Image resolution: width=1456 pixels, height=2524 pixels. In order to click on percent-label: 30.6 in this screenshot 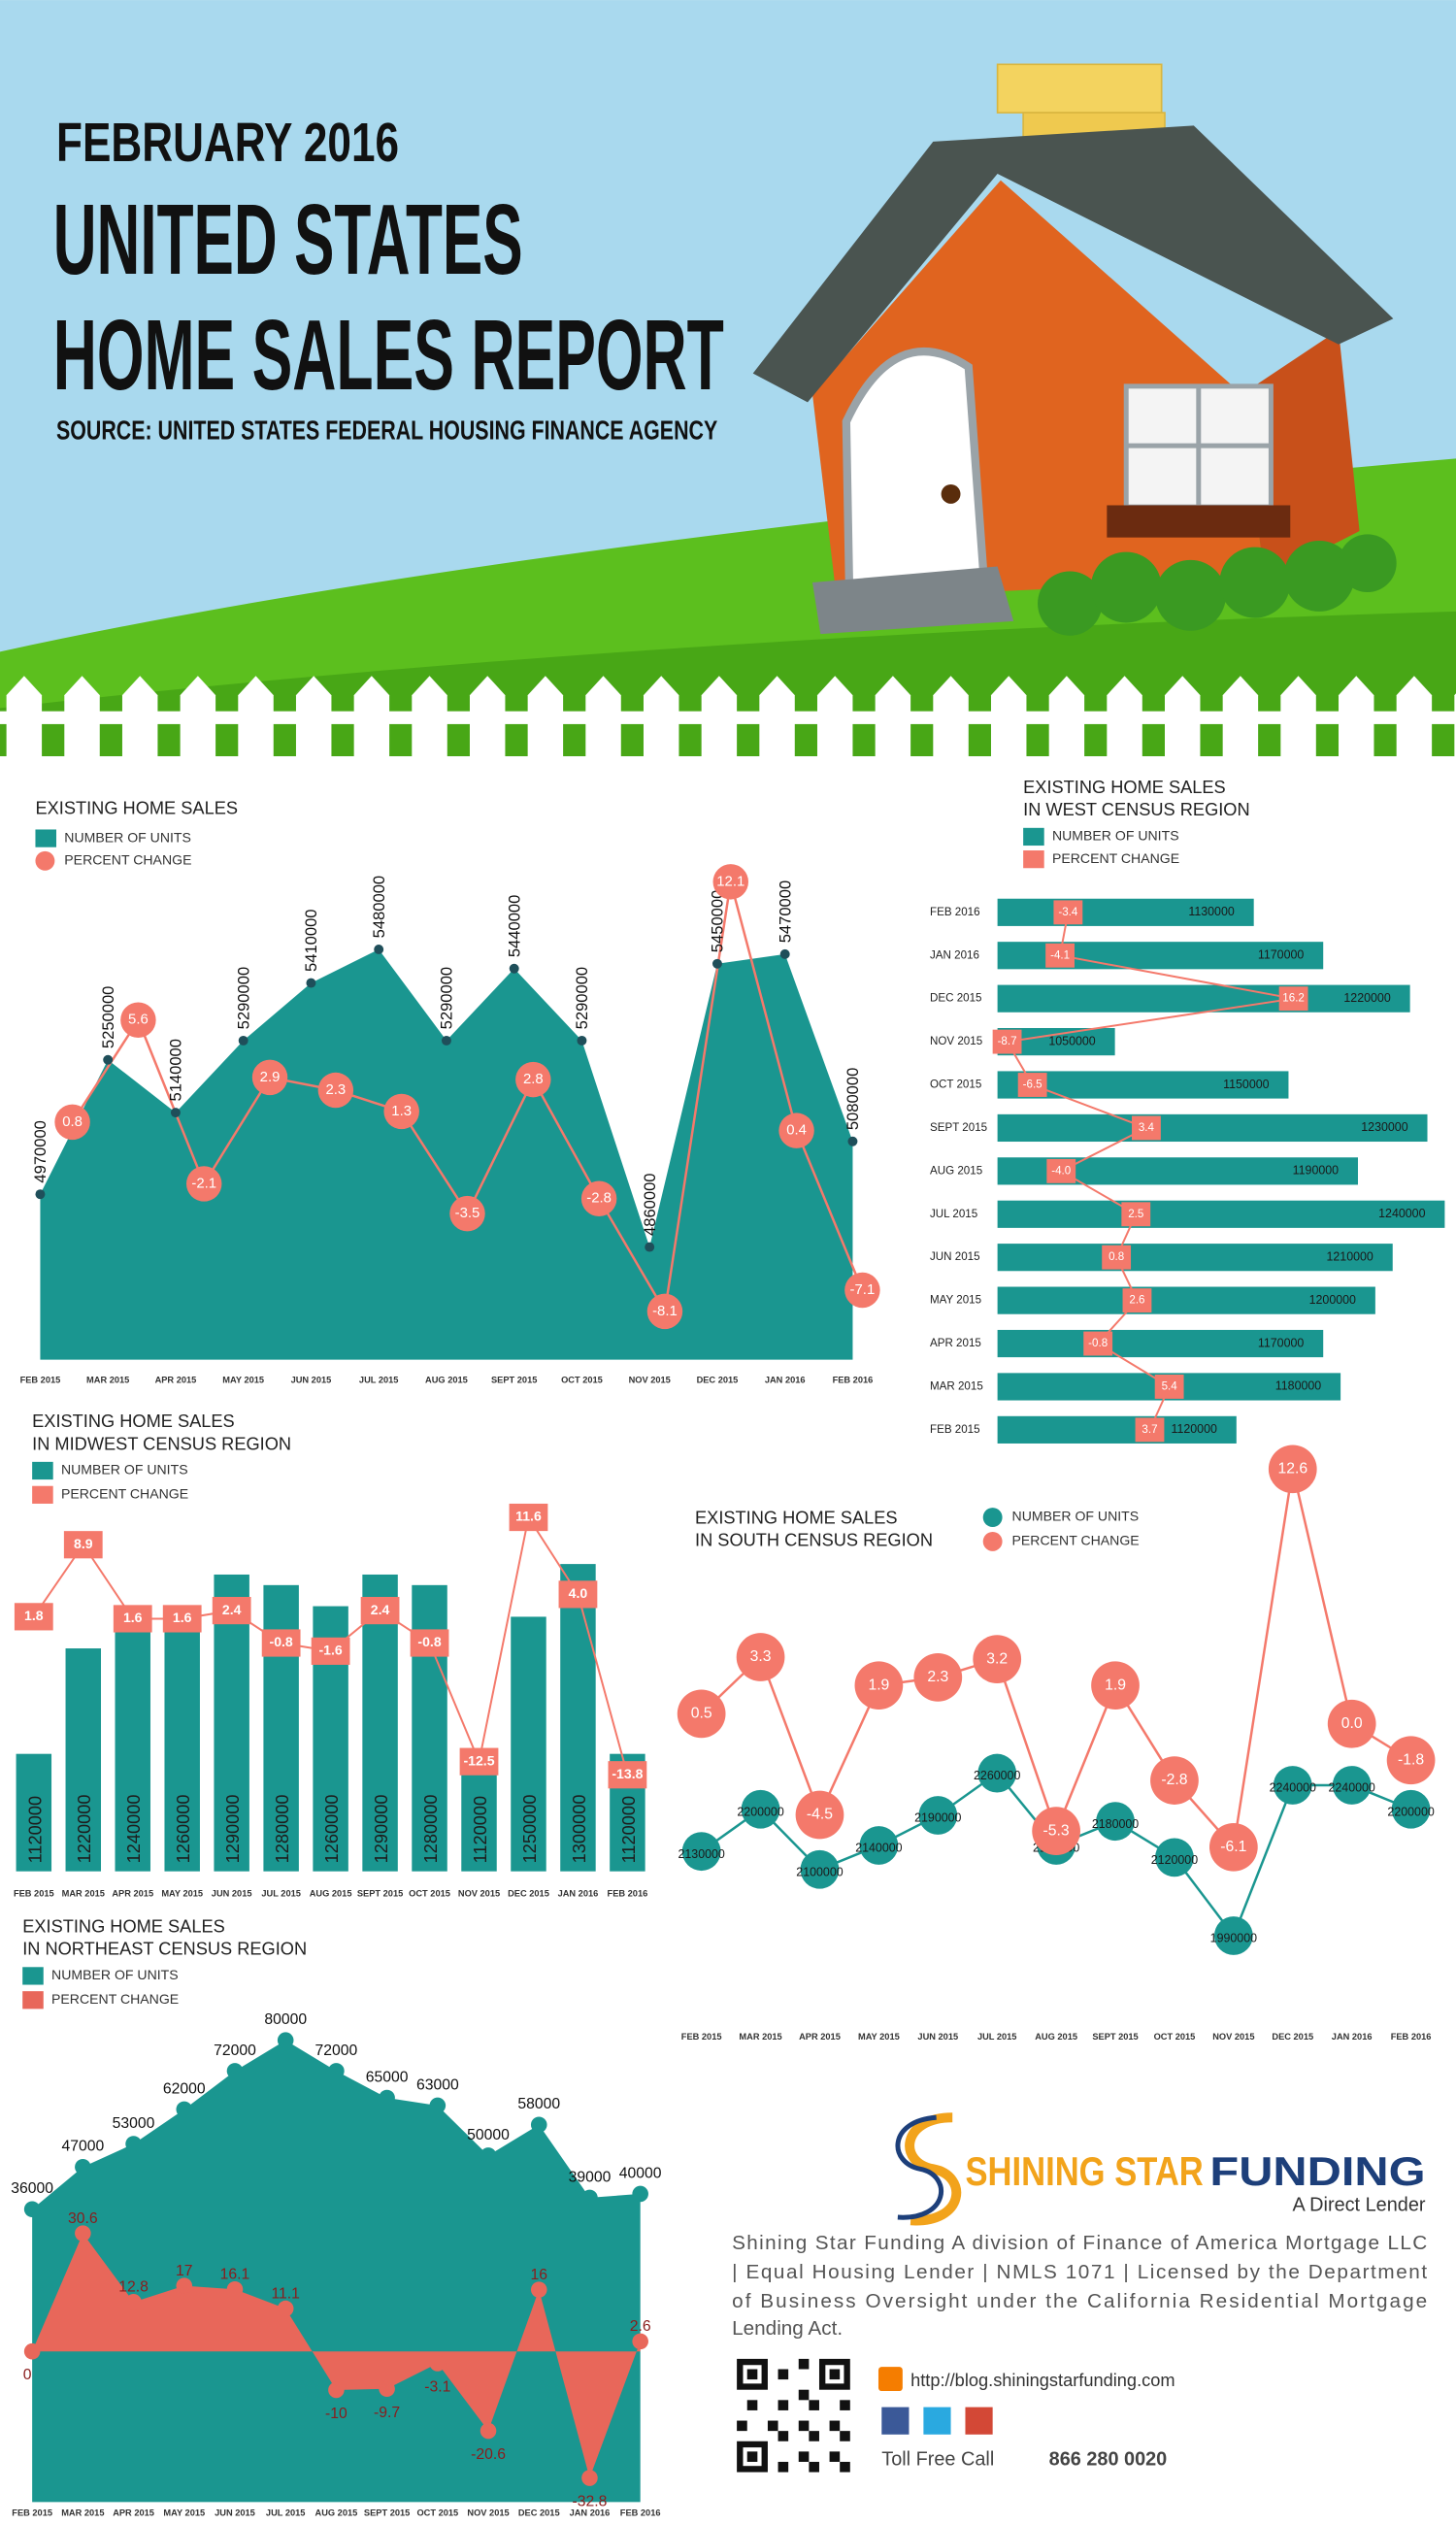, I will do `click(83, 2218)`.